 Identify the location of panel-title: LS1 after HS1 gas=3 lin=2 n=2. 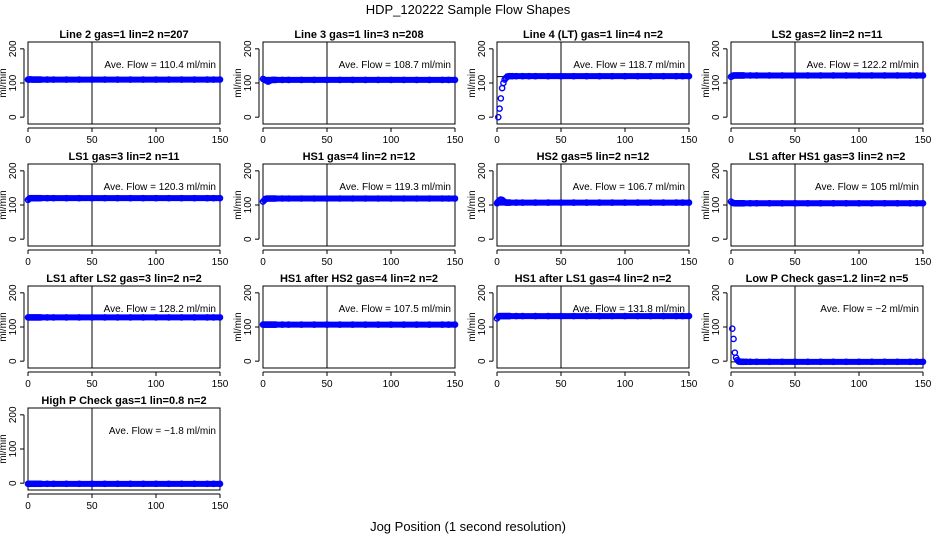
(827, 157).